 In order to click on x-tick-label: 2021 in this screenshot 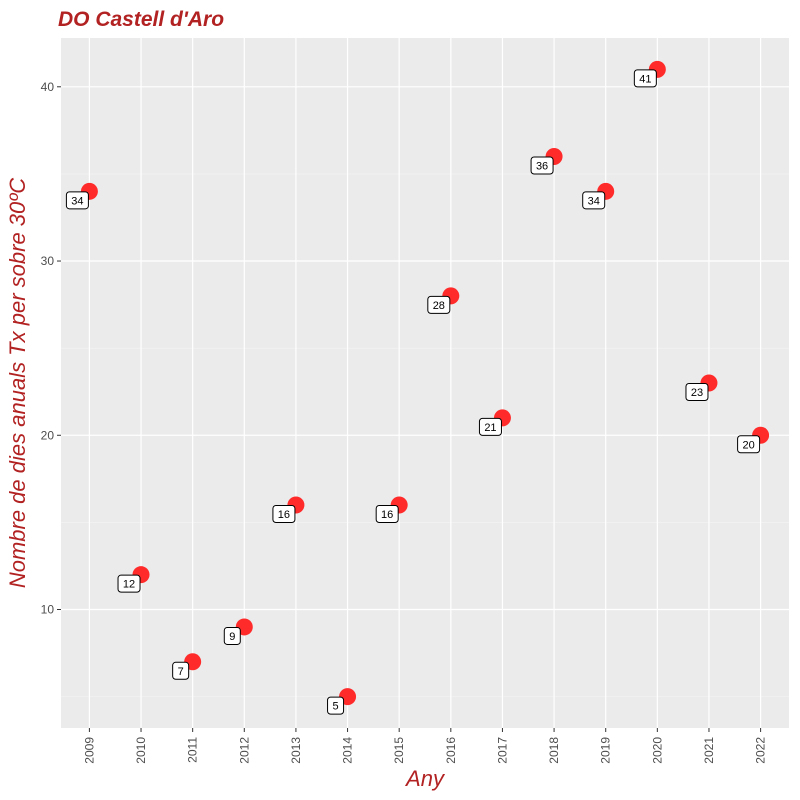, I will do `click(709, 750)`.